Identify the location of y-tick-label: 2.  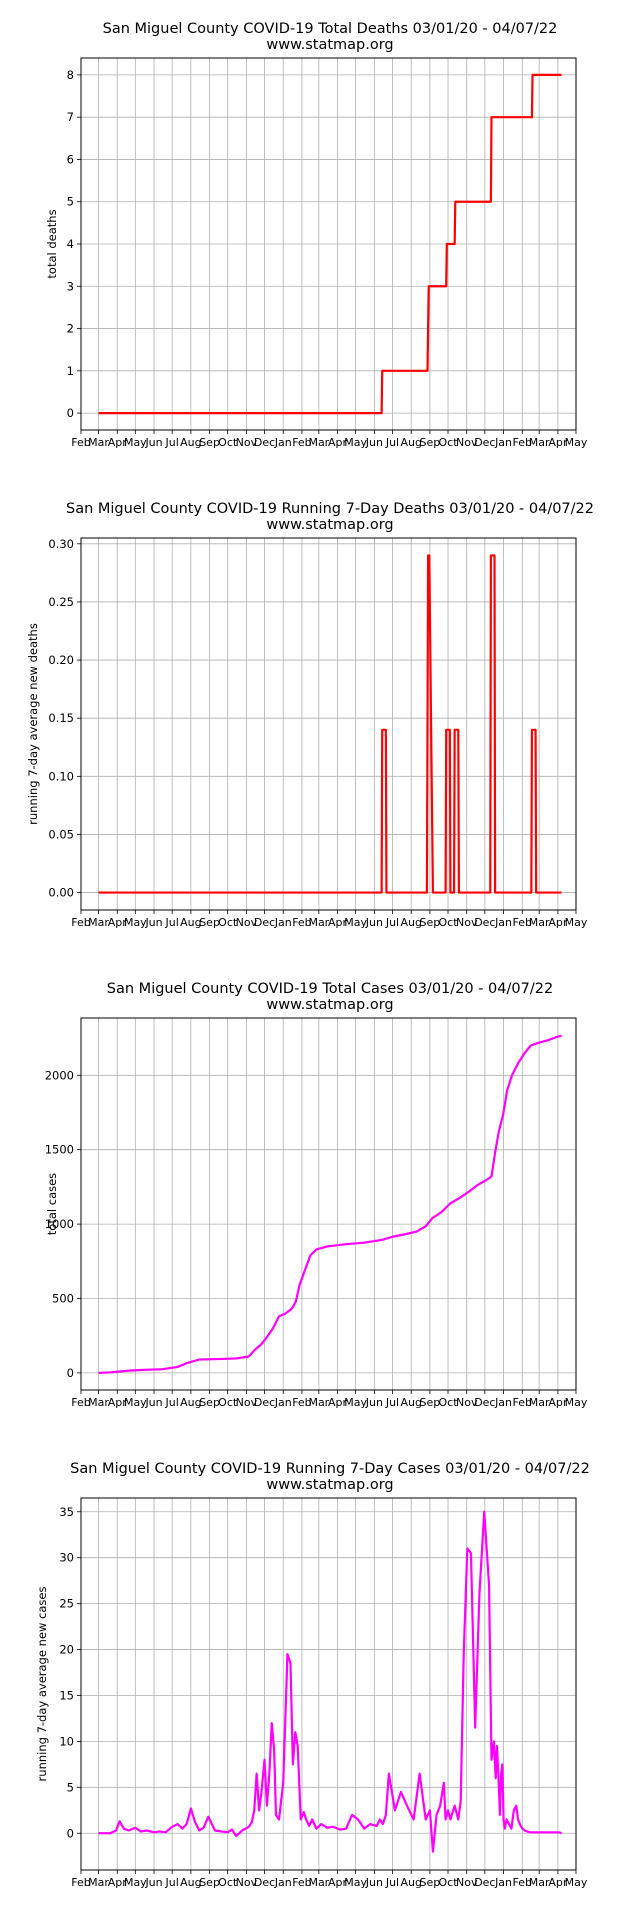
(70, 329).